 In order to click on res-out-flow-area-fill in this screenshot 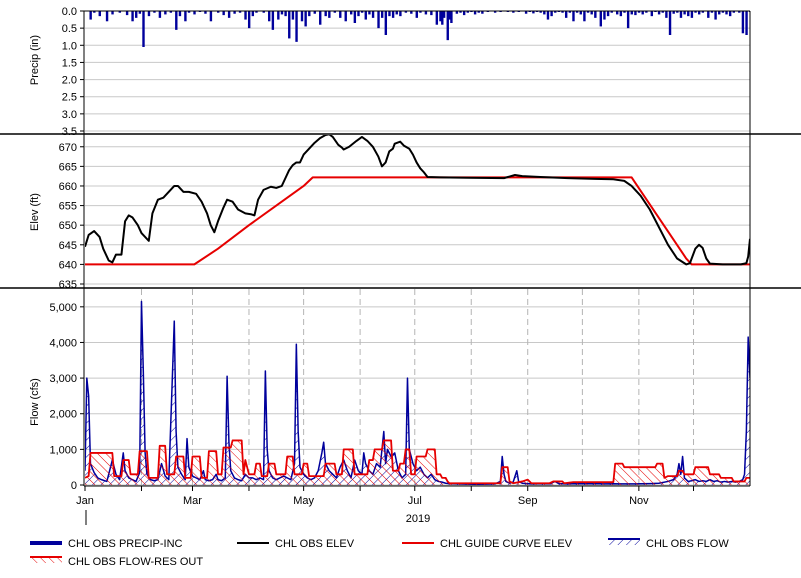, I will do `click(417, 462)`.